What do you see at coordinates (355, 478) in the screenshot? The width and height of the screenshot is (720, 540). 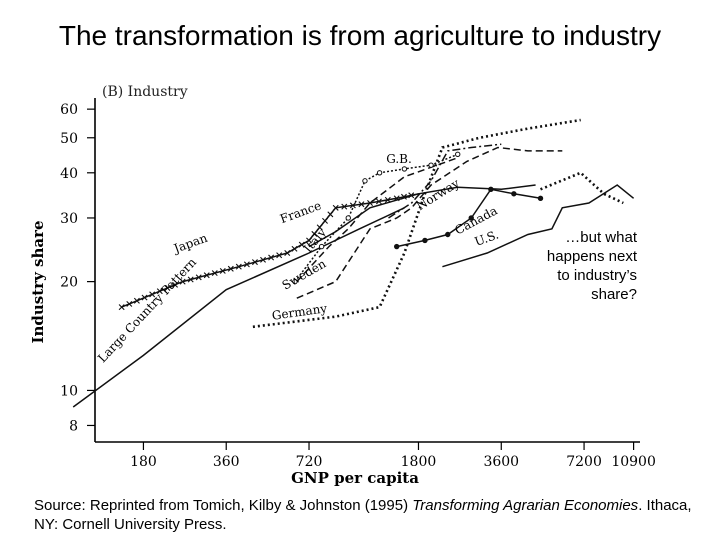 I see `x-axis-label: GNP per capita` at bounding box center [355, 478].